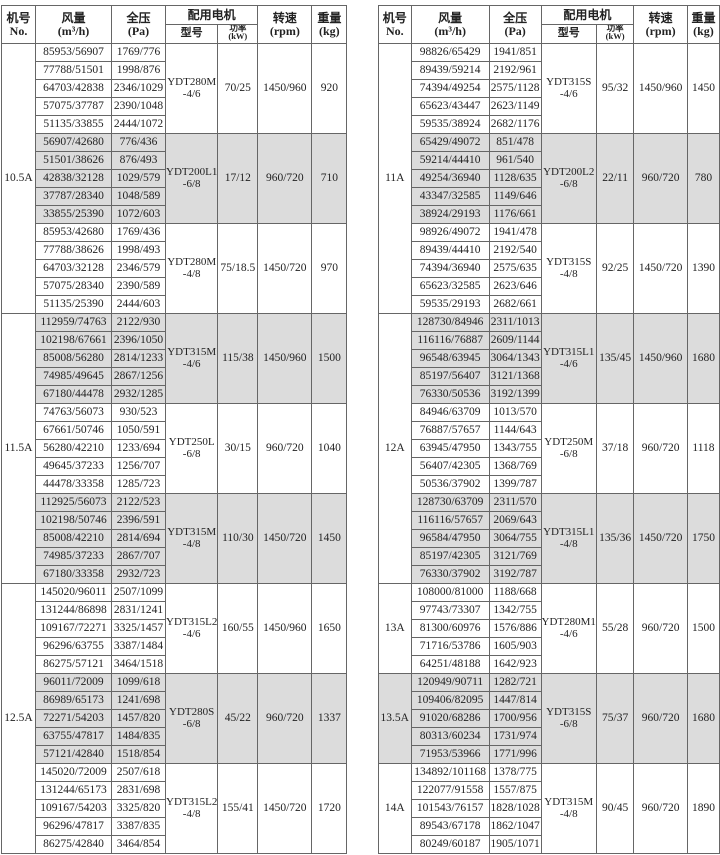  Describe the element at coordinates (73, 52) in the screenshot. I see `airflow-cell: 85953/56907` at that location.